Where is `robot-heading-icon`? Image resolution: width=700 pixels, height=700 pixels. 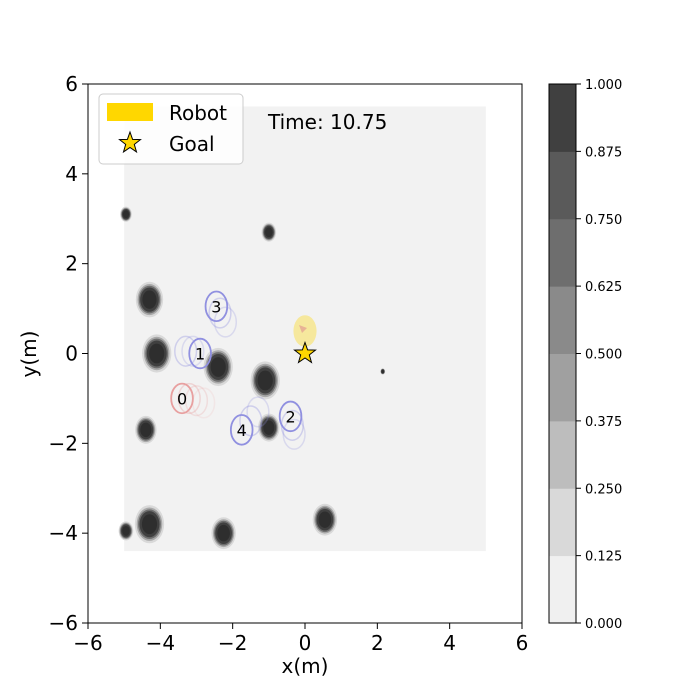 robot-heading-icon is located at coordinates (303, 329).